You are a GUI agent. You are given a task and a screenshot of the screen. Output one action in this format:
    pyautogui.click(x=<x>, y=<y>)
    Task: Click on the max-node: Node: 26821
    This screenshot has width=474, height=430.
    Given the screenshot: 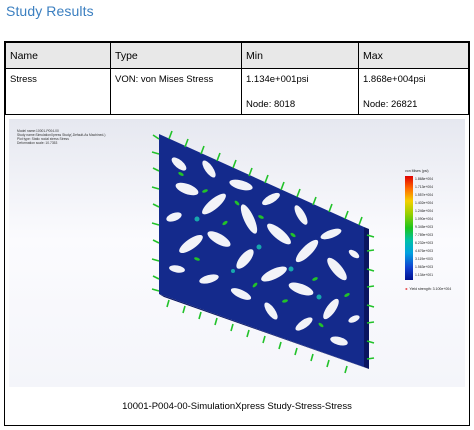 What is the action you would take?
    pyautogui.click(x=390, y=104)
    